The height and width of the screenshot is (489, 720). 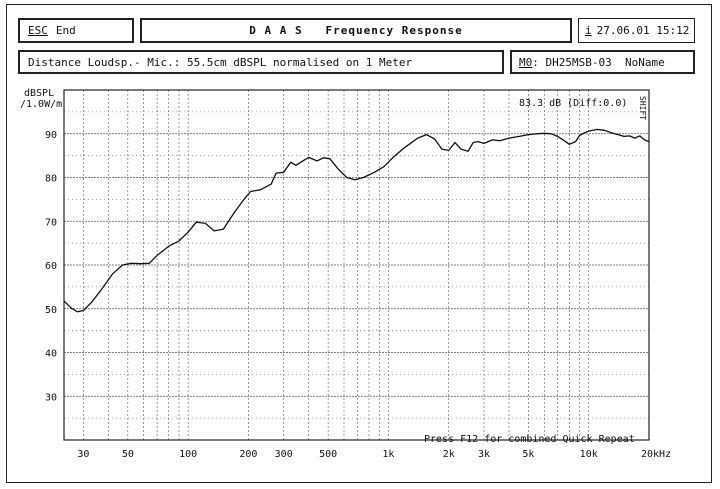 I want to click on page-title: D A A S Frequency Response, so click(x=356, y=30).